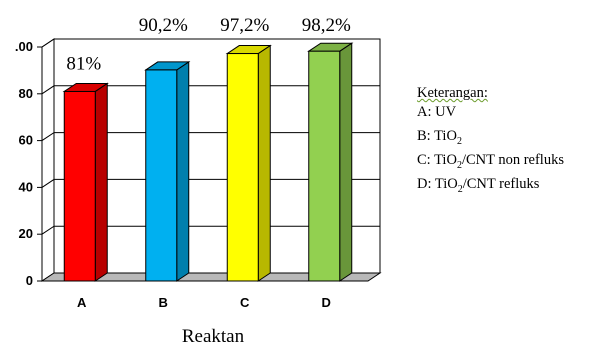 This screenshot has width=613, height=349. Describe the element at coordinates (82, 302) in the screenshot. I see `x-tick-label: A` at that location.